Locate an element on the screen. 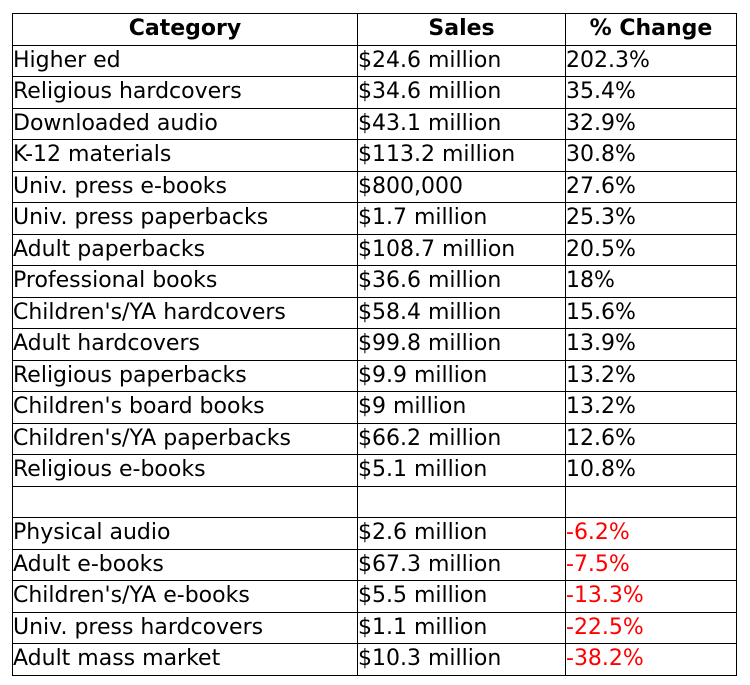 The image size is (750, 685). header-row: Category Sales % Change is located at coordinates (374, 29).